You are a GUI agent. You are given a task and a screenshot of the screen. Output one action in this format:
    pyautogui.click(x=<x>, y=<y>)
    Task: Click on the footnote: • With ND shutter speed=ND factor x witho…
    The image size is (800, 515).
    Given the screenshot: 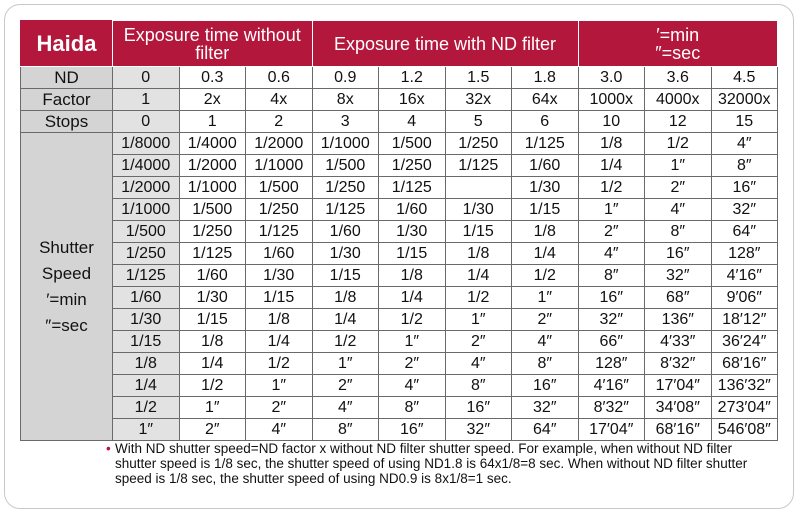 What is the action you would take?
    pyautogui.click(x=440, y=463)
    